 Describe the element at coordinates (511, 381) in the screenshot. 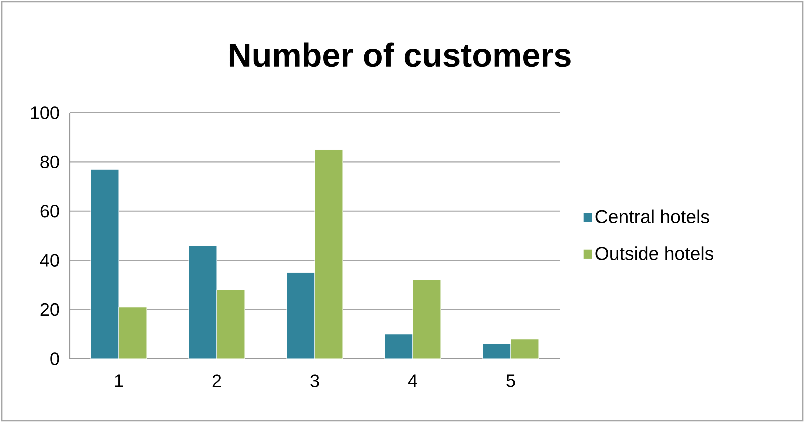

I see `x-tick-label: 5` at that location.